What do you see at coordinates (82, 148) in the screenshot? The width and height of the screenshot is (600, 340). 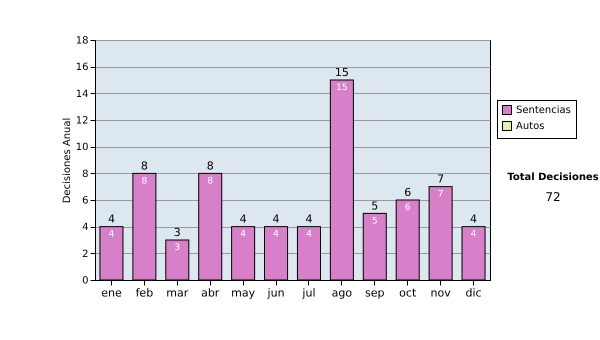 I see `y-tick-label: 10` at bounding box center [82, 148].